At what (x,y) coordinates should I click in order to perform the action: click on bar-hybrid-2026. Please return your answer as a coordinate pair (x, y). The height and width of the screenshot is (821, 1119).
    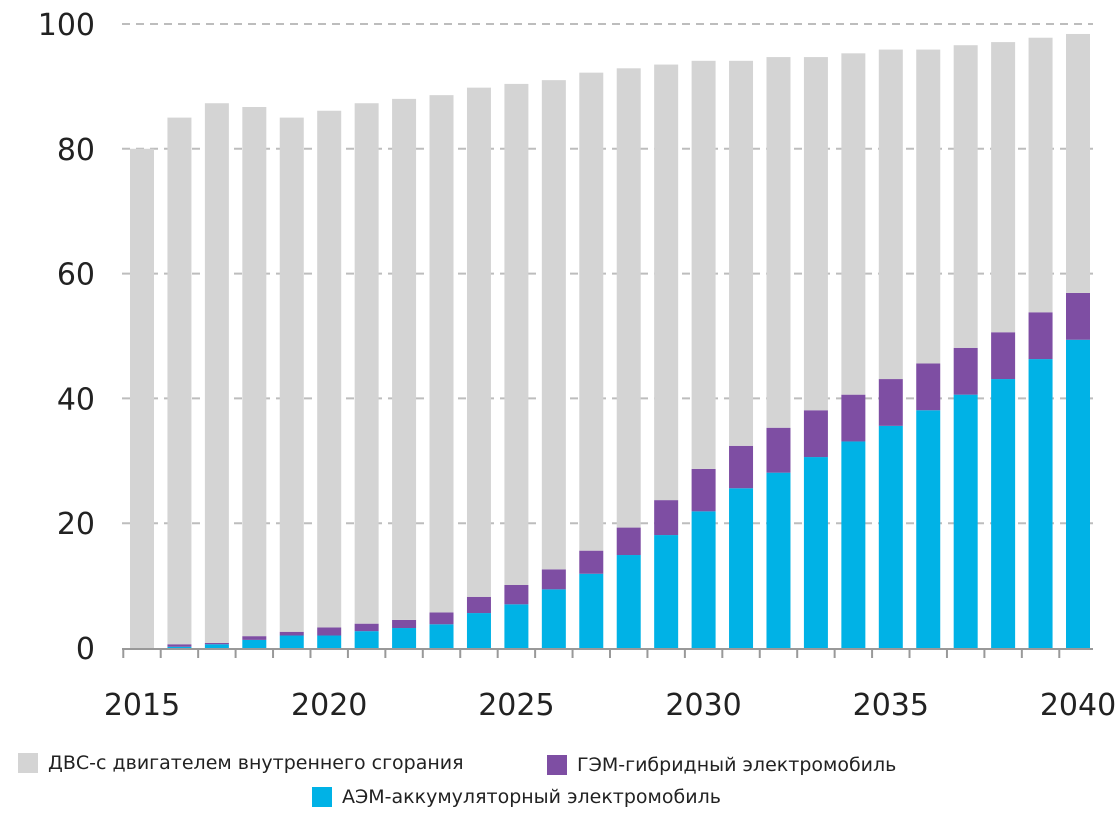
    Looking at the image, I should click on (553, 579).